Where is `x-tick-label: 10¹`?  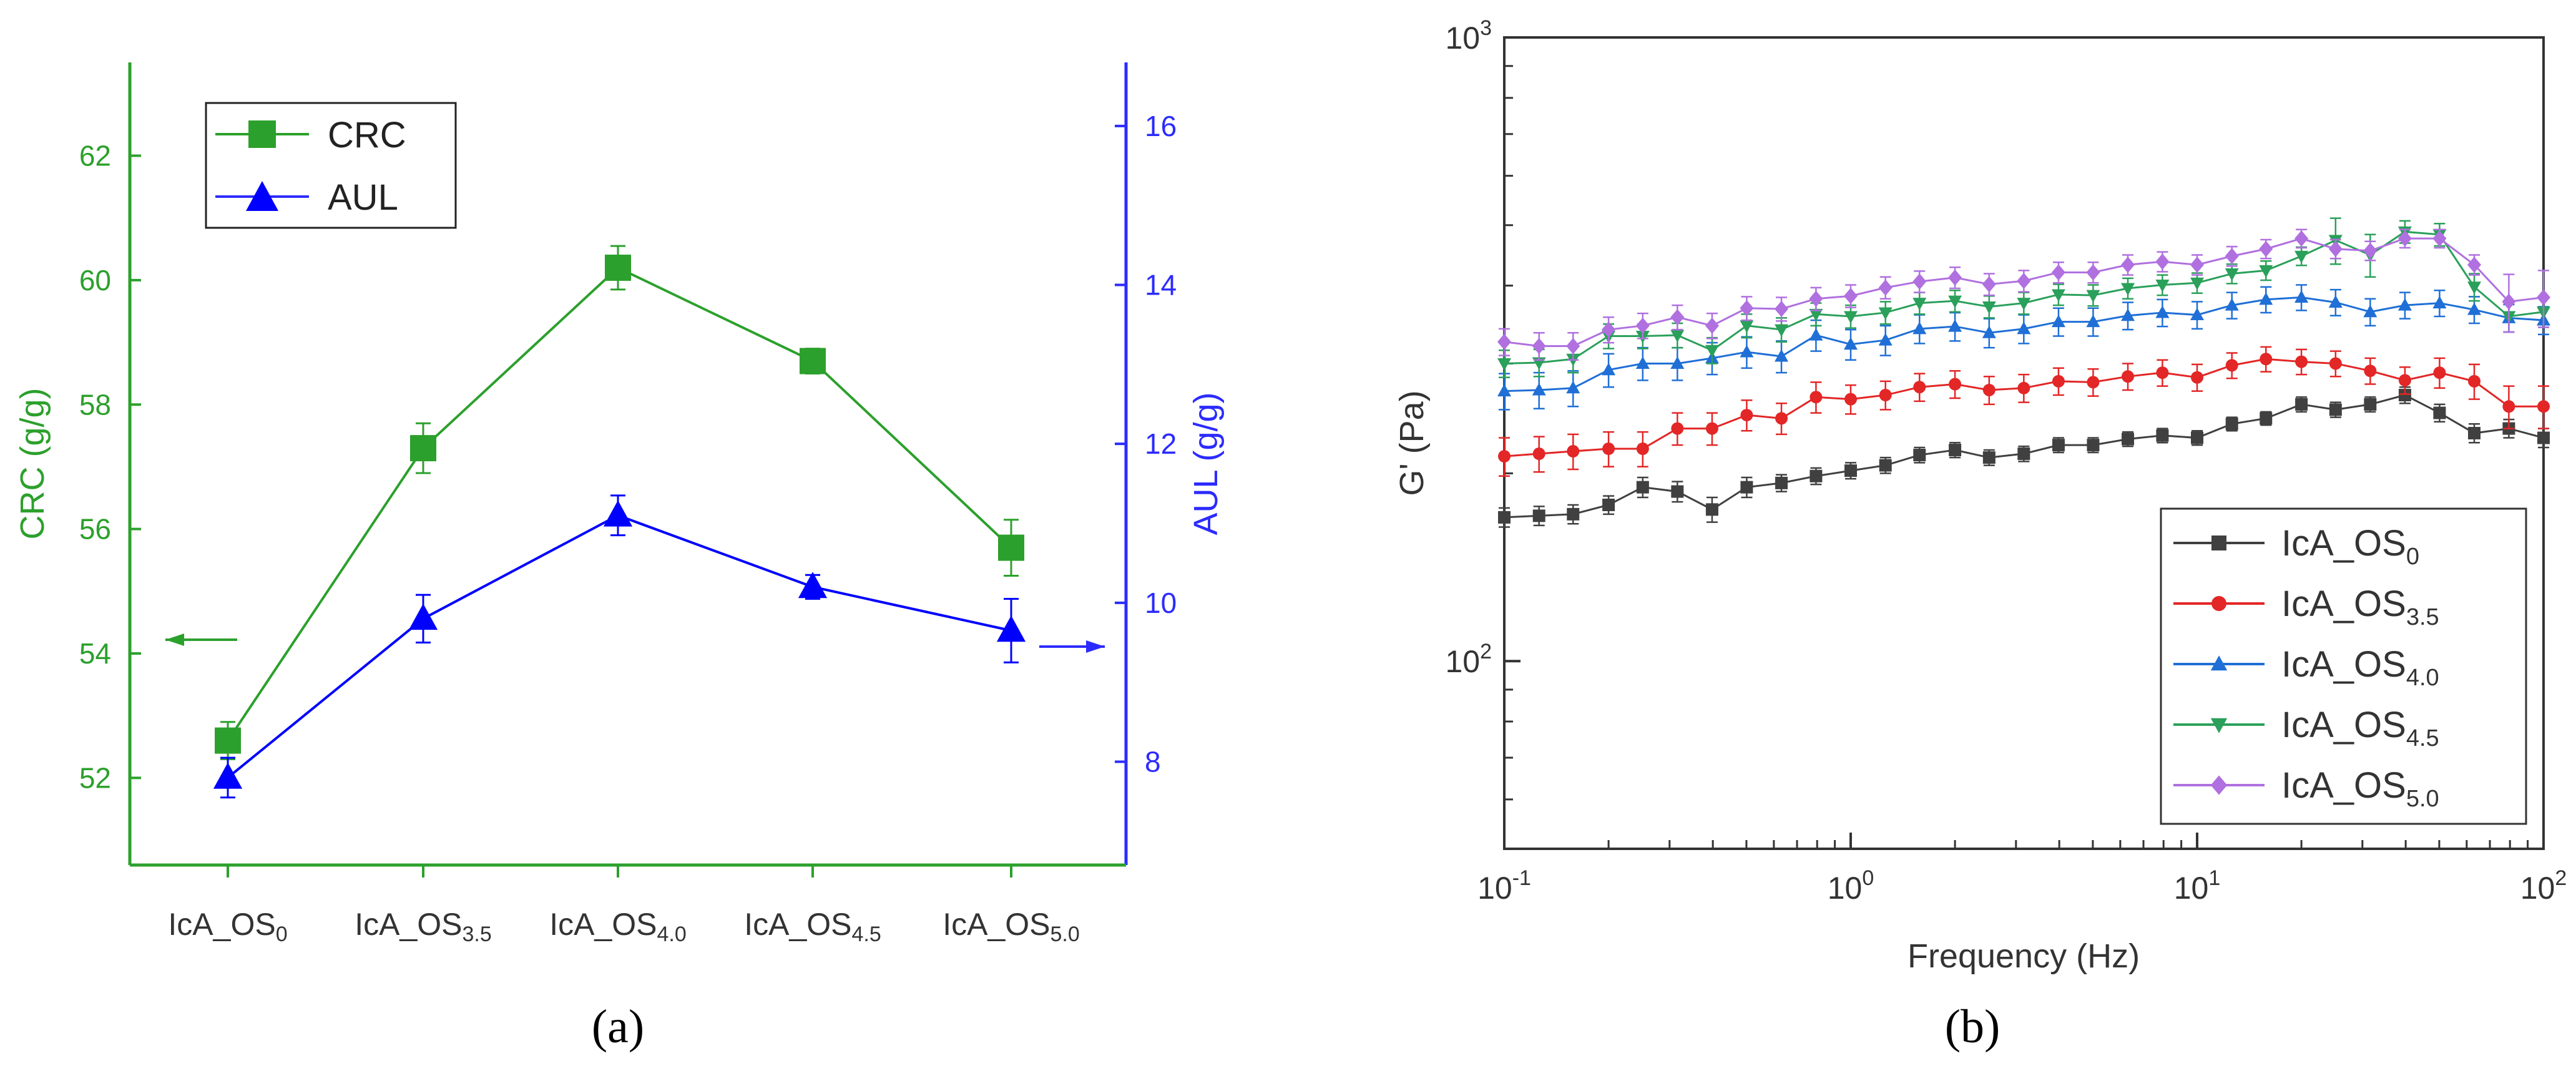 x-tick-label: 10¹ is located at coordinates (2197, 886).